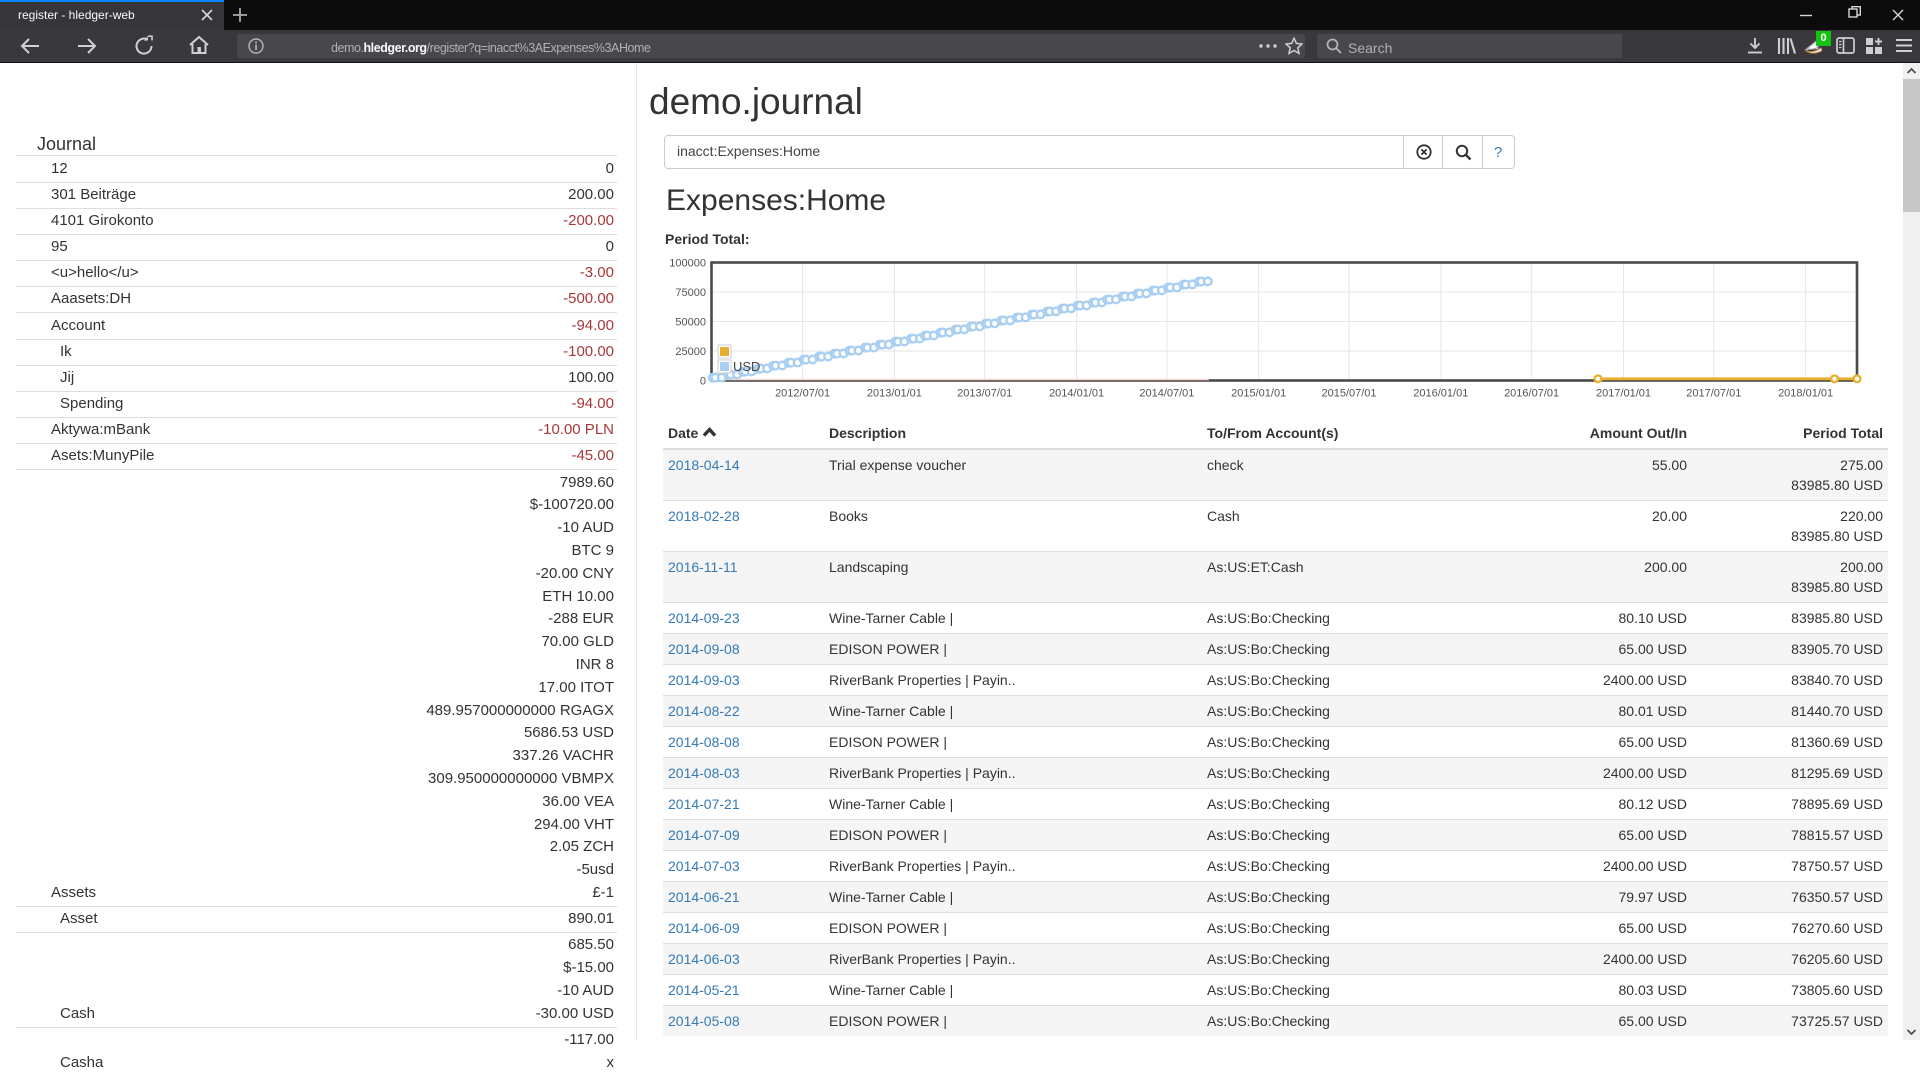 This screenshot has width=1920, height=1076. I want to click on svg-text: 2014/01/01, so click(1076, 394).